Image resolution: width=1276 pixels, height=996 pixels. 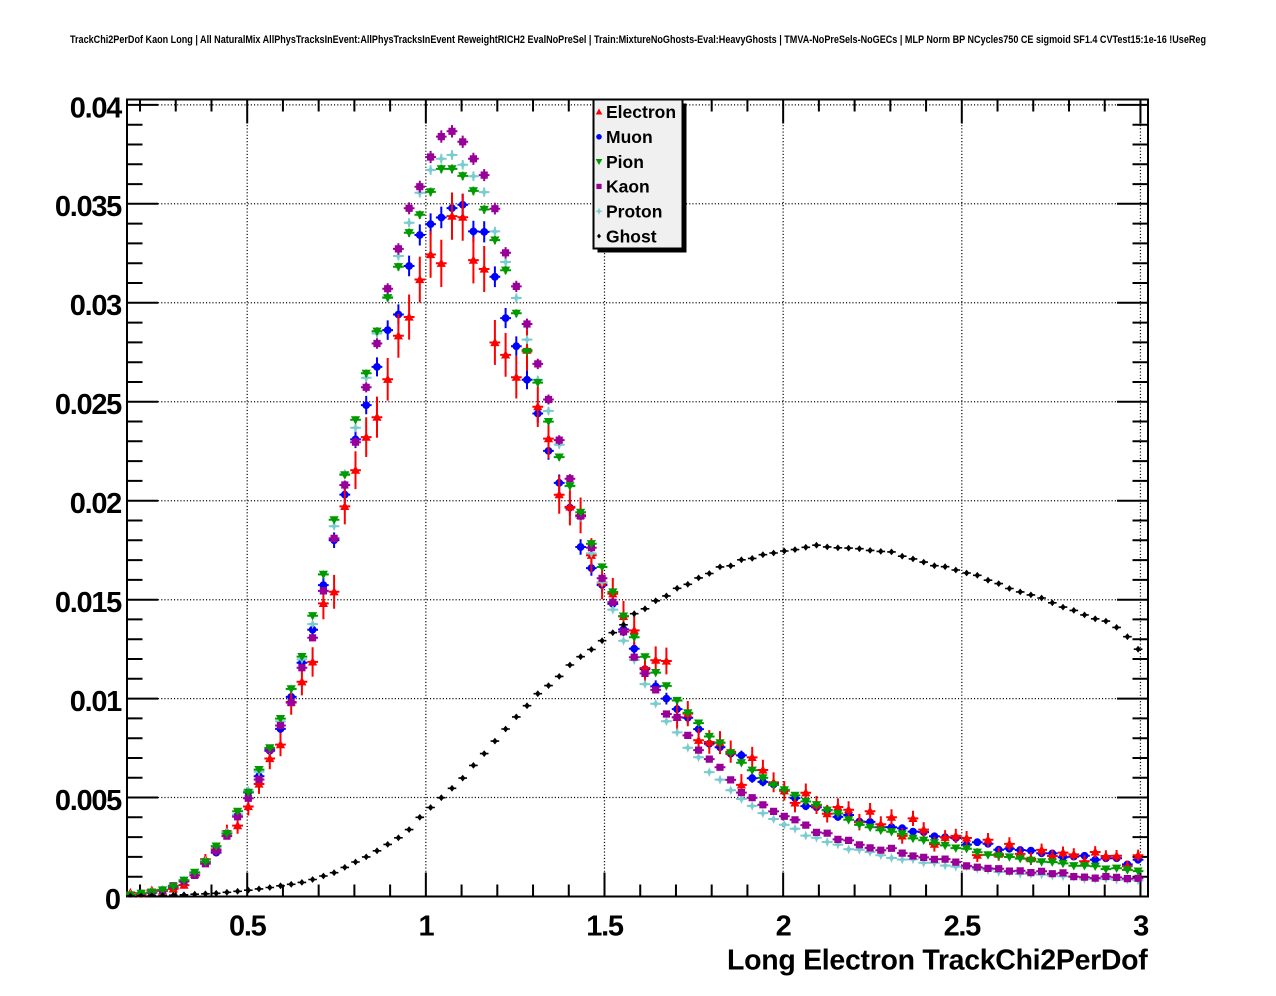 I want to click on svg-text: 0.04, so click(x=96, y=108).